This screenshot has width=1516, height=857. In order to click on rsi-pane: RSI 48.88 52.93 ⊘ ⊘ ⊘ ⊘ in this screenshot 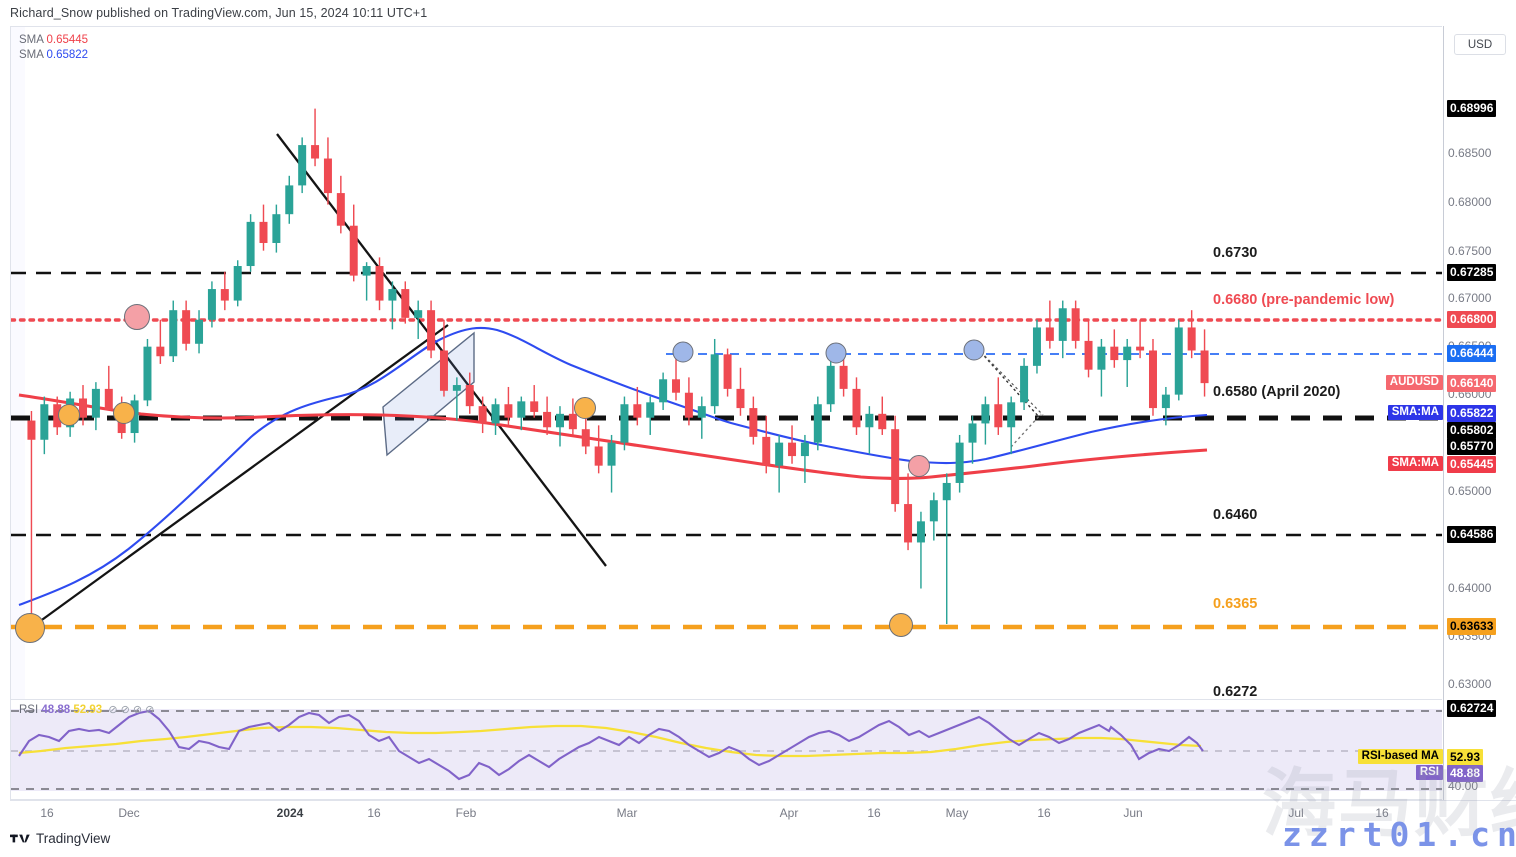, I will do `click(726, 750)`.